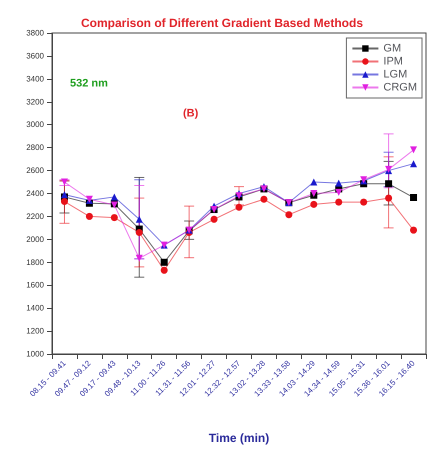 This screenshot has height=462, width=444. What do you see at coordinates (35, 308) in the screenshot?
I see `y-tick-label: 1400` at bounding box center [35, 308].